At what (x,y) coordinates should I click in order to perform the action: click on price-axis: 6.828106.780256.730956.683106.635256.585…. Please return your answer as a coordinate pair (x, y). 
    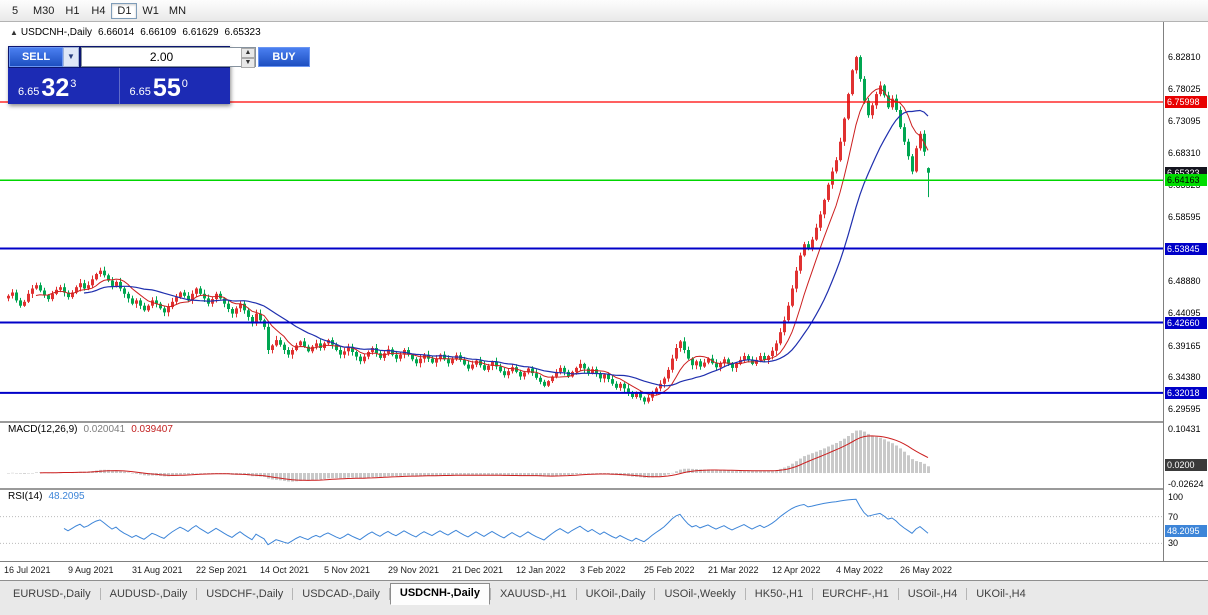
    Looking at the image, I should click on (1185, 291).